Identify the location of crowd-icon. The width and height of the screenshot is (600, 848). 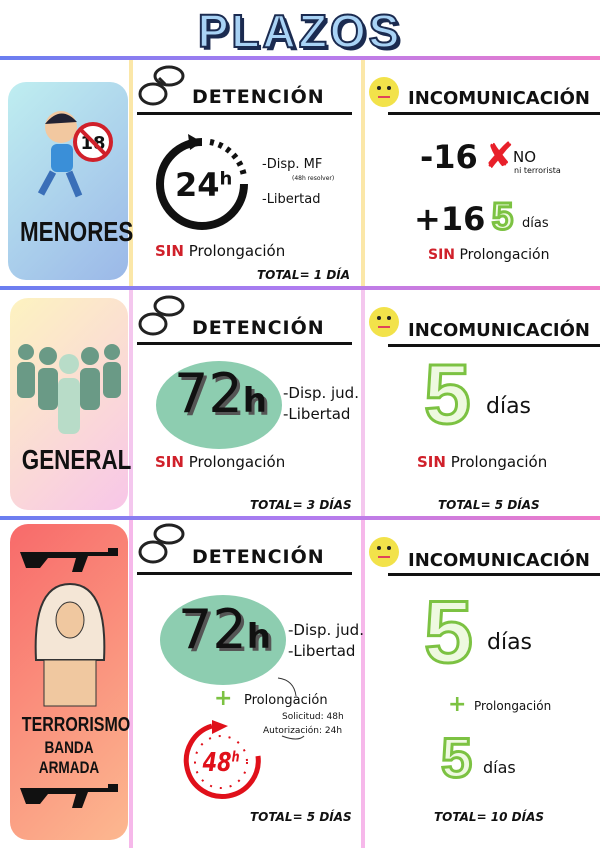
(69, 389).